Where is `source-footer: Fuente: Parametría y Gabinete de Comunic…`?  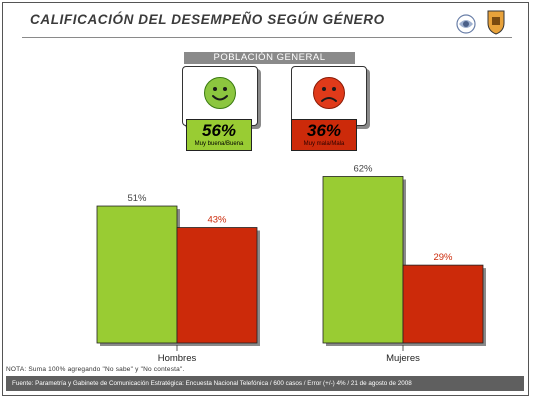 source-footer: Fuente: Parametría y Gabinete de Comunic… is located at coordinates (265, 383).